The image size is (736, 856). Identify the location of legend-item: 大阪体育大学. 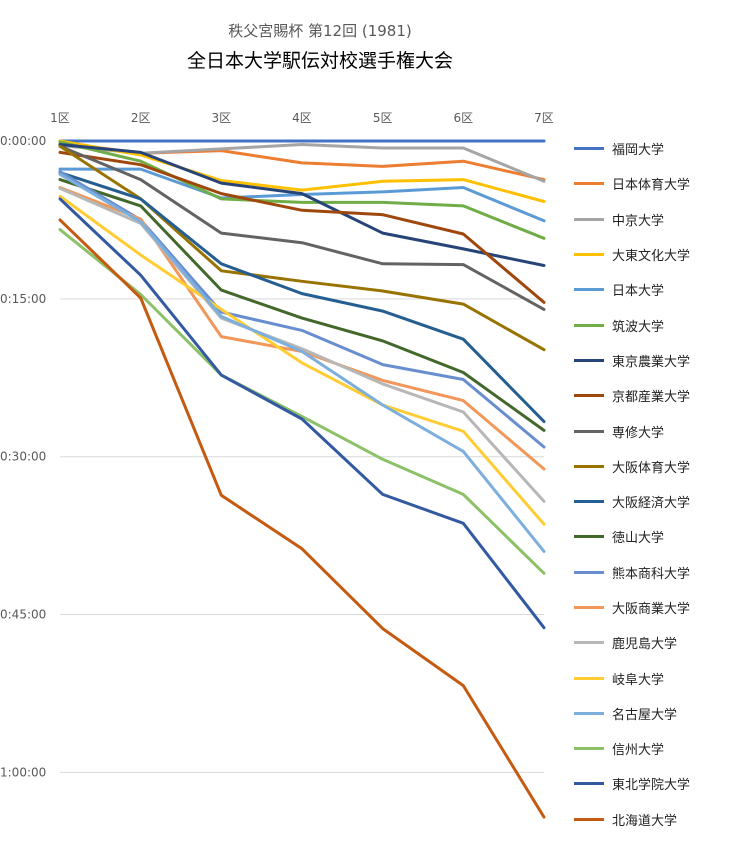
(654, 466).